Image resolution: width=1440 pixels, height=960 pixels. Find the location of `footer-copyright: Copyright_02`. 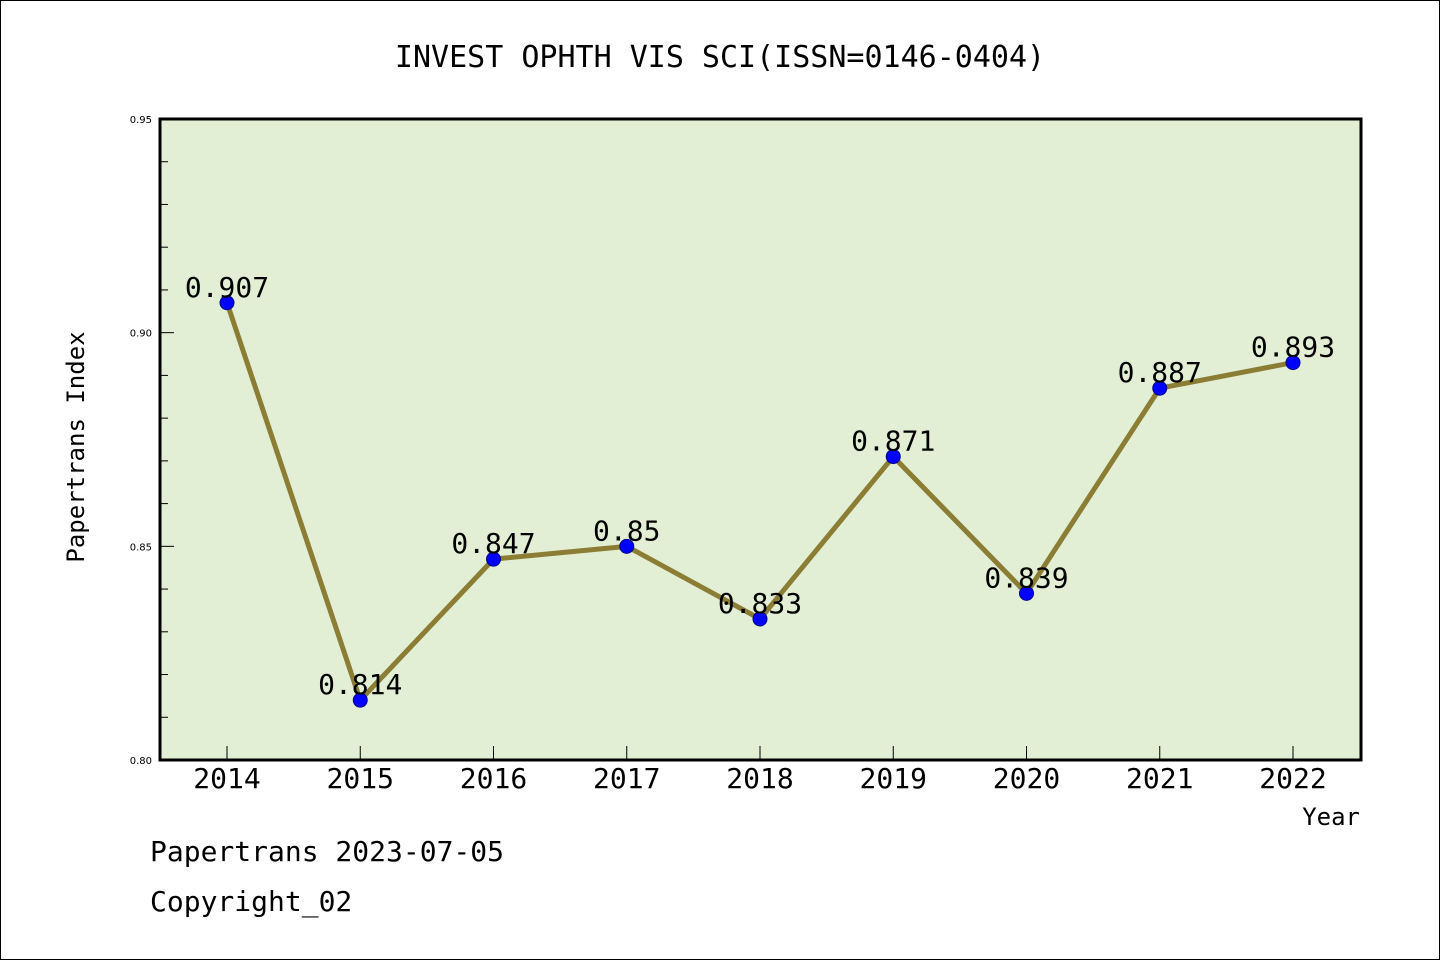

footer-copyright: Copyright_02 is located at coordinates (251, 901).